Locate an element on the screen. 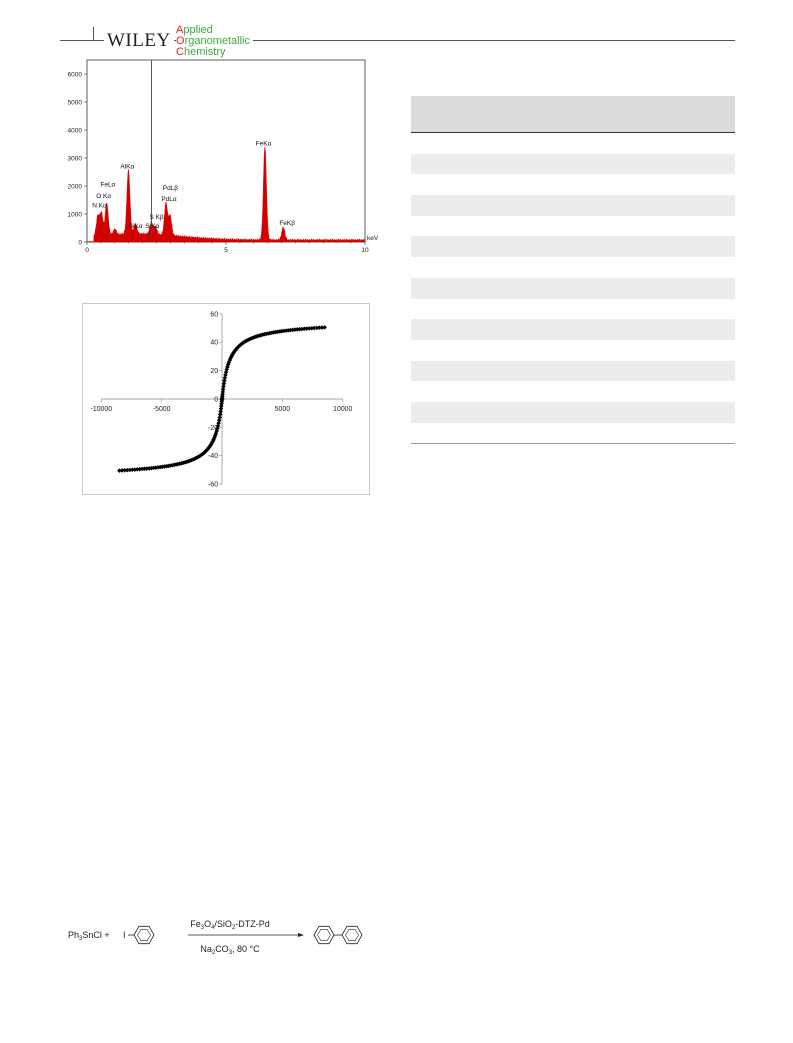 The width and height of the screenshot is (793, 1043). peak-annotation: FeKβ is located at coordinates (287, 223).